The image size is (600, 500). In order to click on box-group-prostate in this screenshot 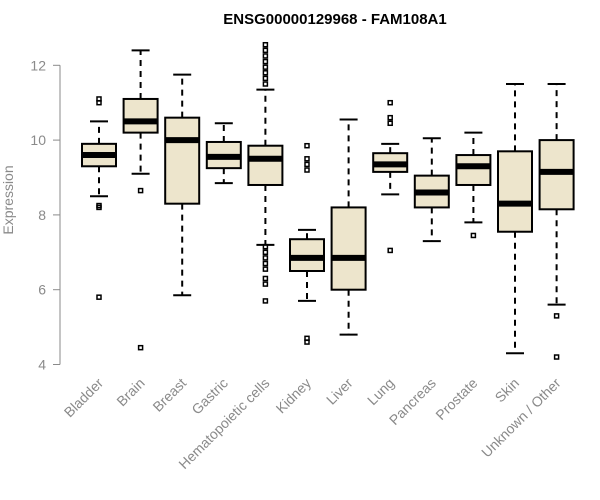, I will do `click(473, 185)`.